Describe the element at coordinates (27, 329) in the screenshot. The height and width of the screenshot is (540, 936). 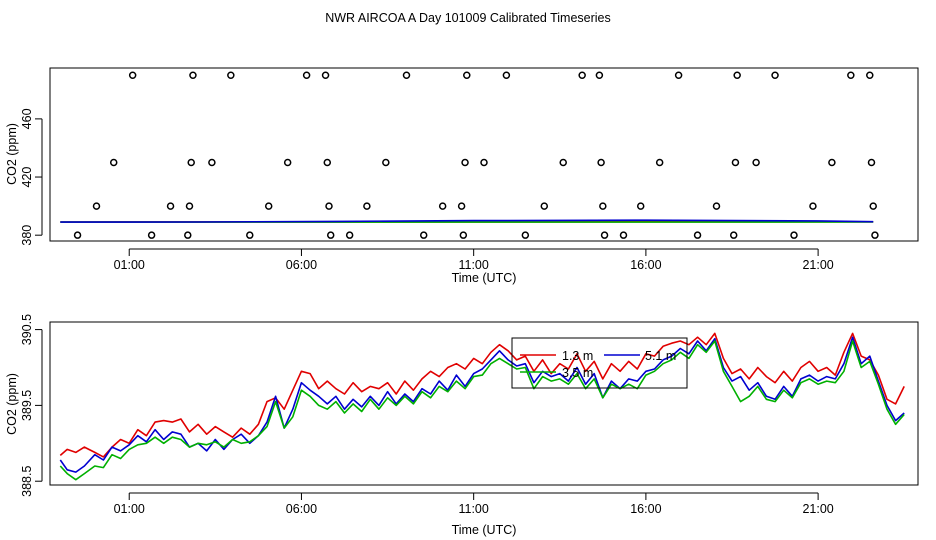
I see `y-tick-label: 390.5` at that location.